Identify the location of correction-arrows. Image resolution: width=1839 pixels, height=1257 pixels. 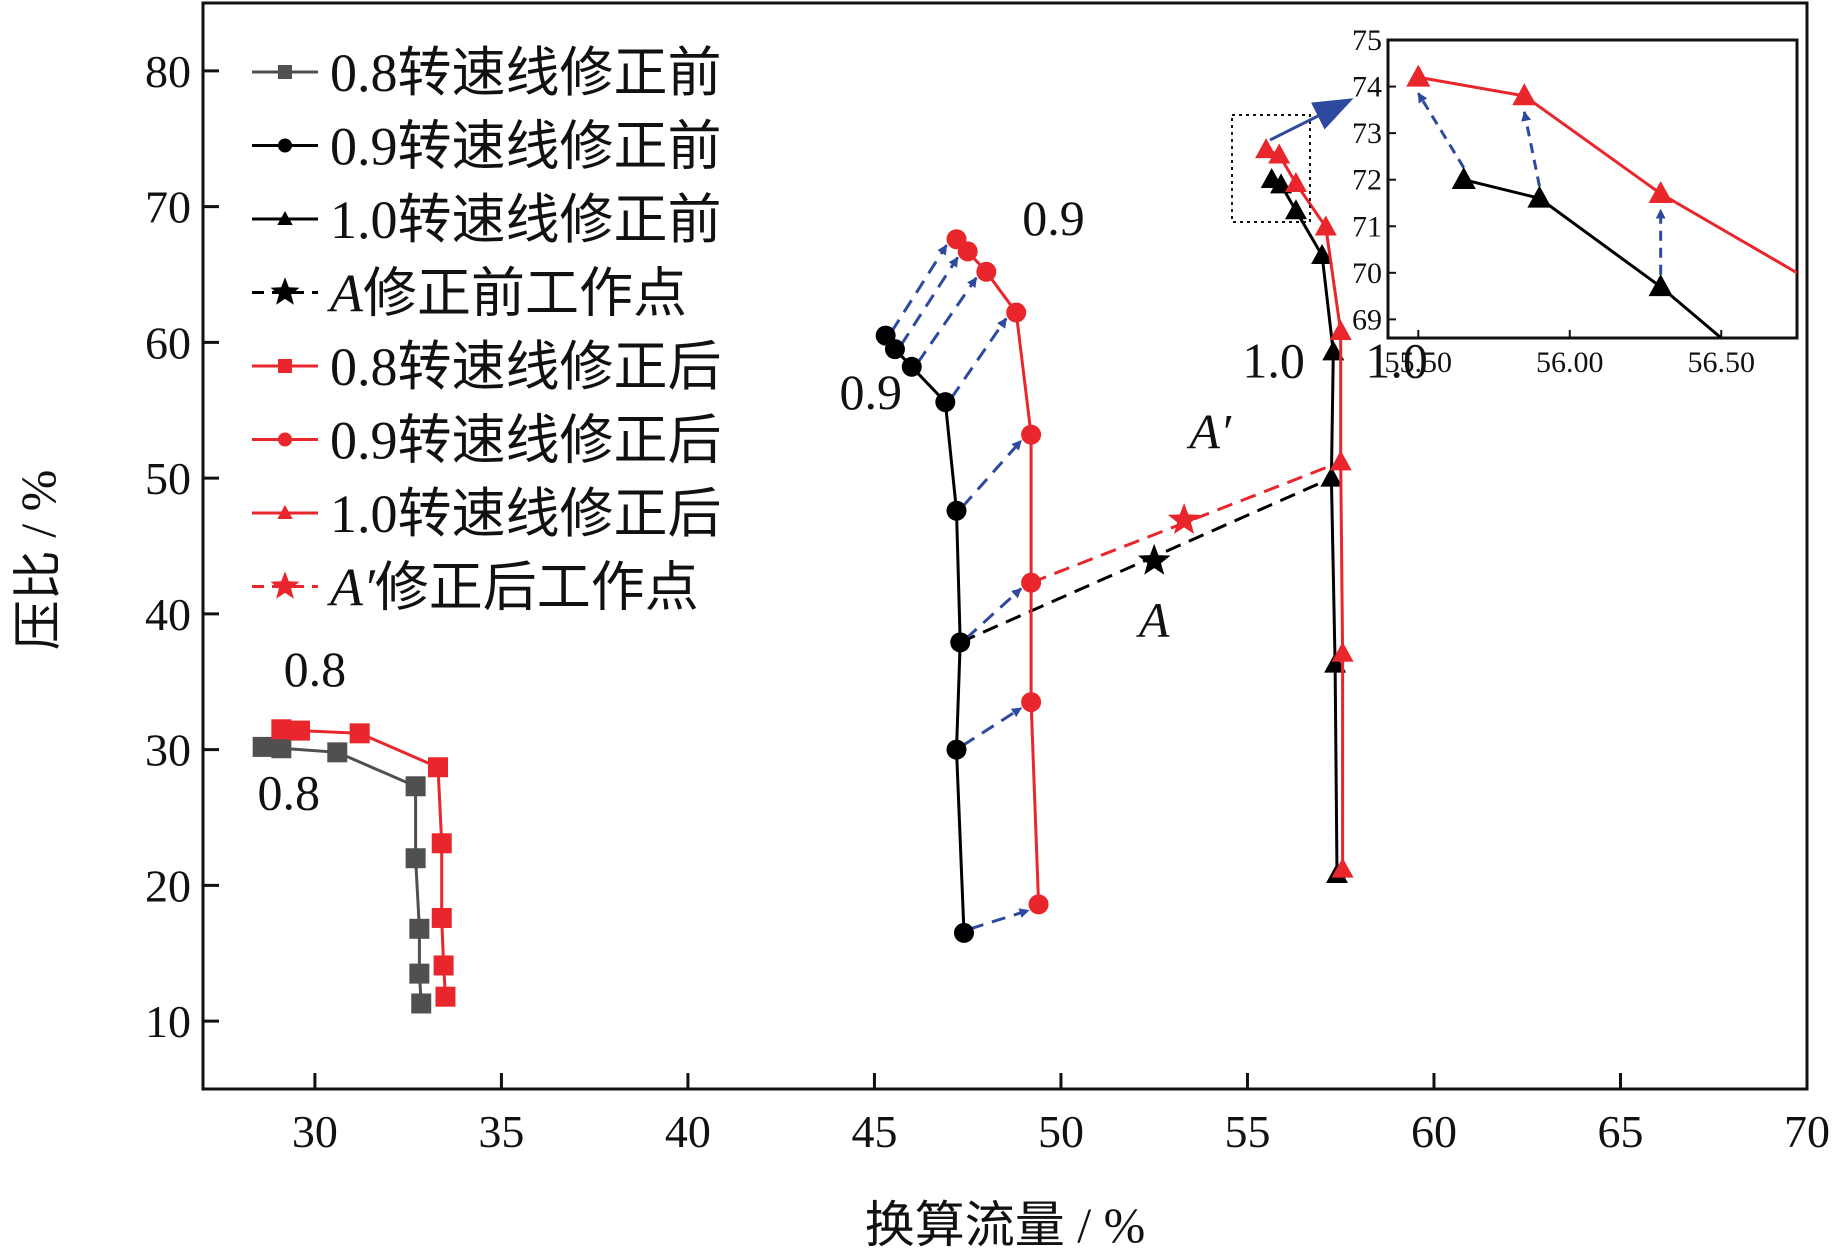
(960, 587).